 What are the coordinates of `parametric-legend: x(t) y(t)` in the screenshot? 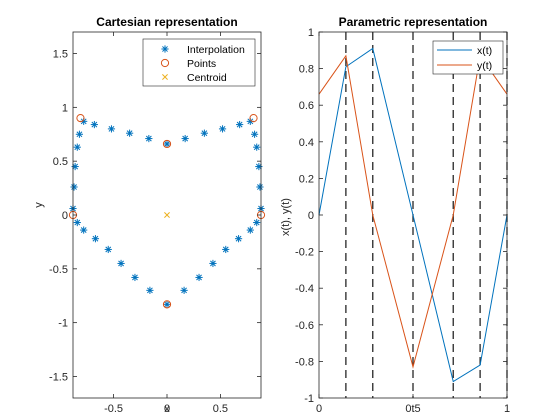 It's located at (468, 57).